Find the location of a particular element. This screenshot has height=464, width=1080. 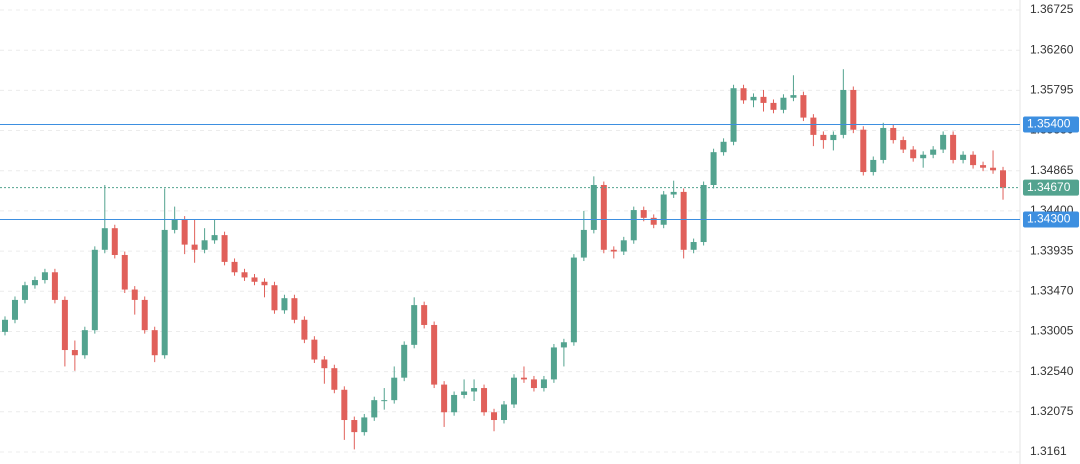

y-tick-label: 1.35795 is located at coordinates (1052, 90).